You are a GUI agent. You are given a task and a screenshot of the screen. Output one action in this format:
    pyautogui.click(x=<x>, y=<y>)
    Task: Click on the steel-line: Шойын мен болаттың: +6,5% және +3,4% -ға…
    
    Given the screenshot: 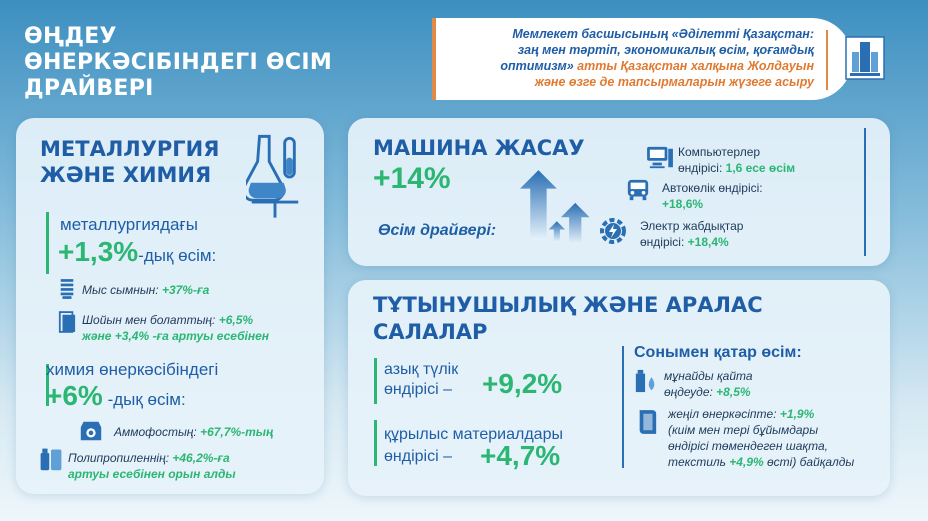 What is the action you would take?
    pyautogui.click(x=175, y=328)
    